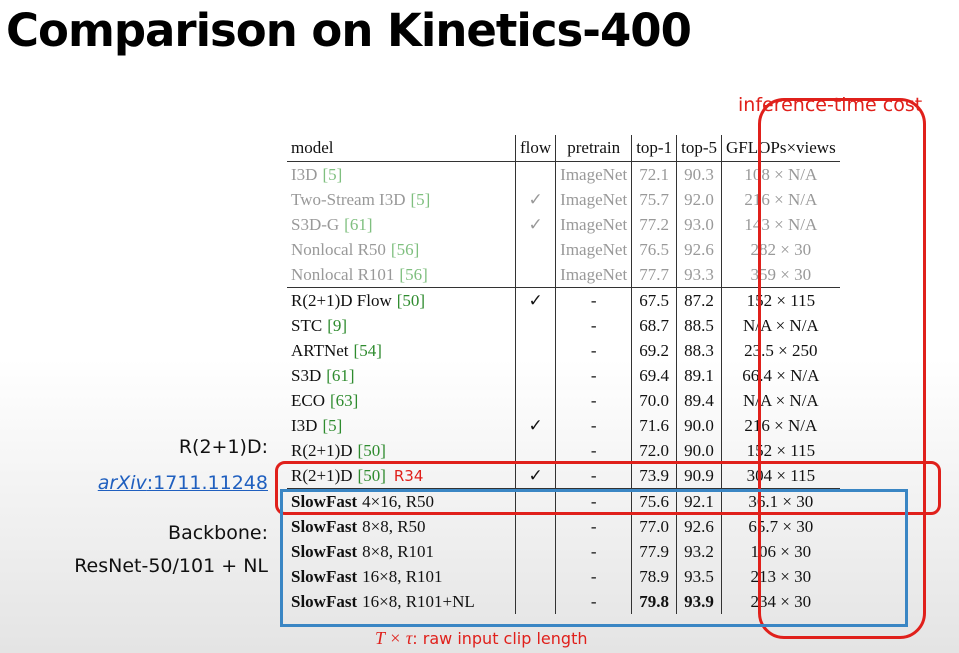  Describe the element at coordinates (367, 350) in the screenshot. I see `citation: [54]` at that location.